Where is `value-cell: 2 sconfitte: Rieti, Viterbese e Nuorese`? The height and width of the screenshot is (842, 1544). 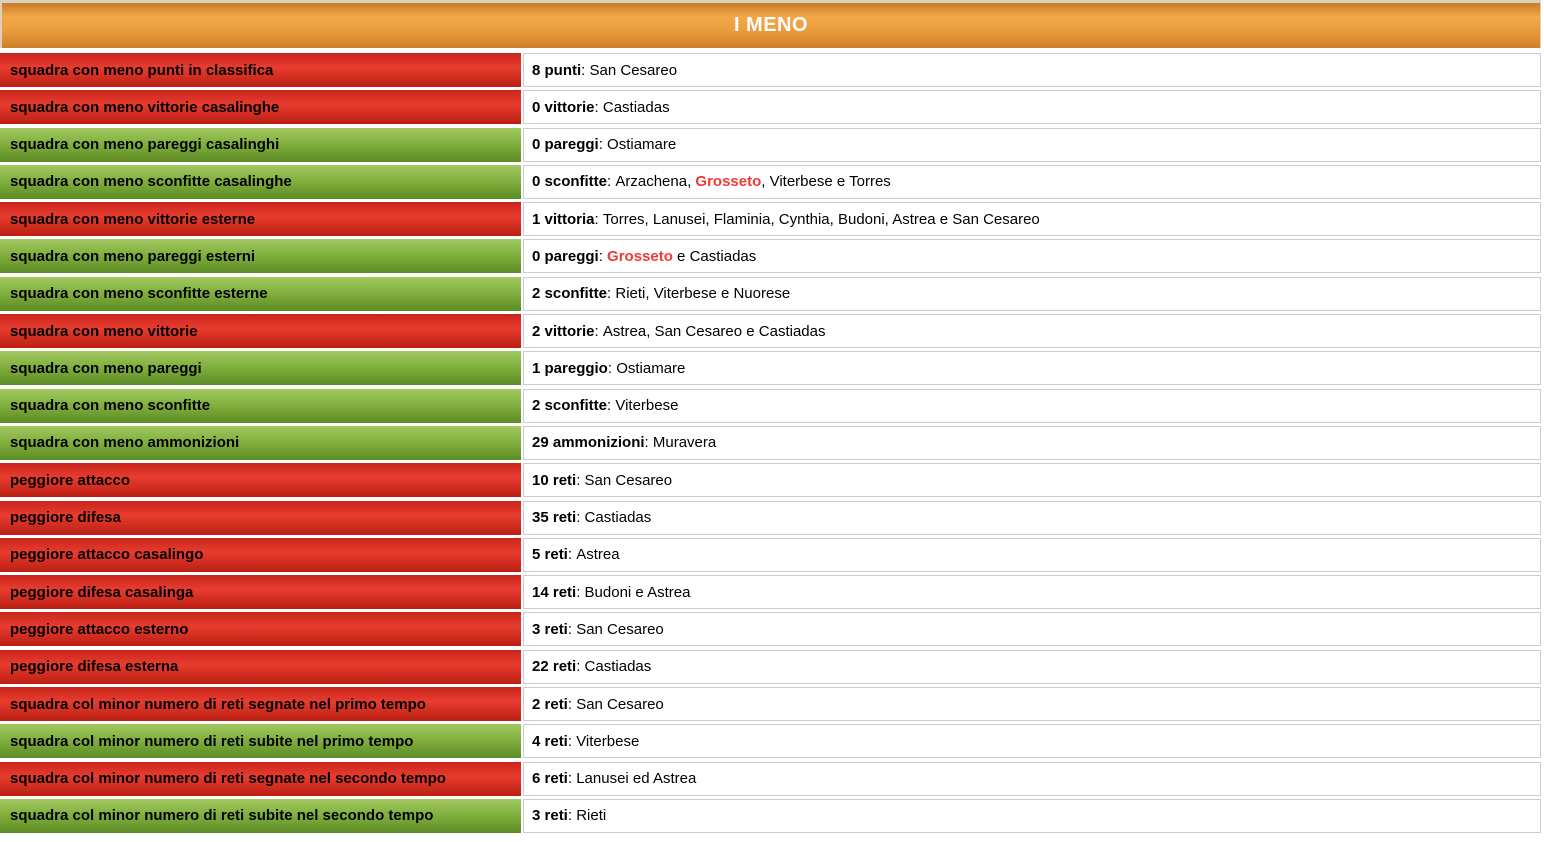 value-cell: 2 sconfitte: Rieti, Viterbese e Nuorese is located at coordinates (1032, 293).